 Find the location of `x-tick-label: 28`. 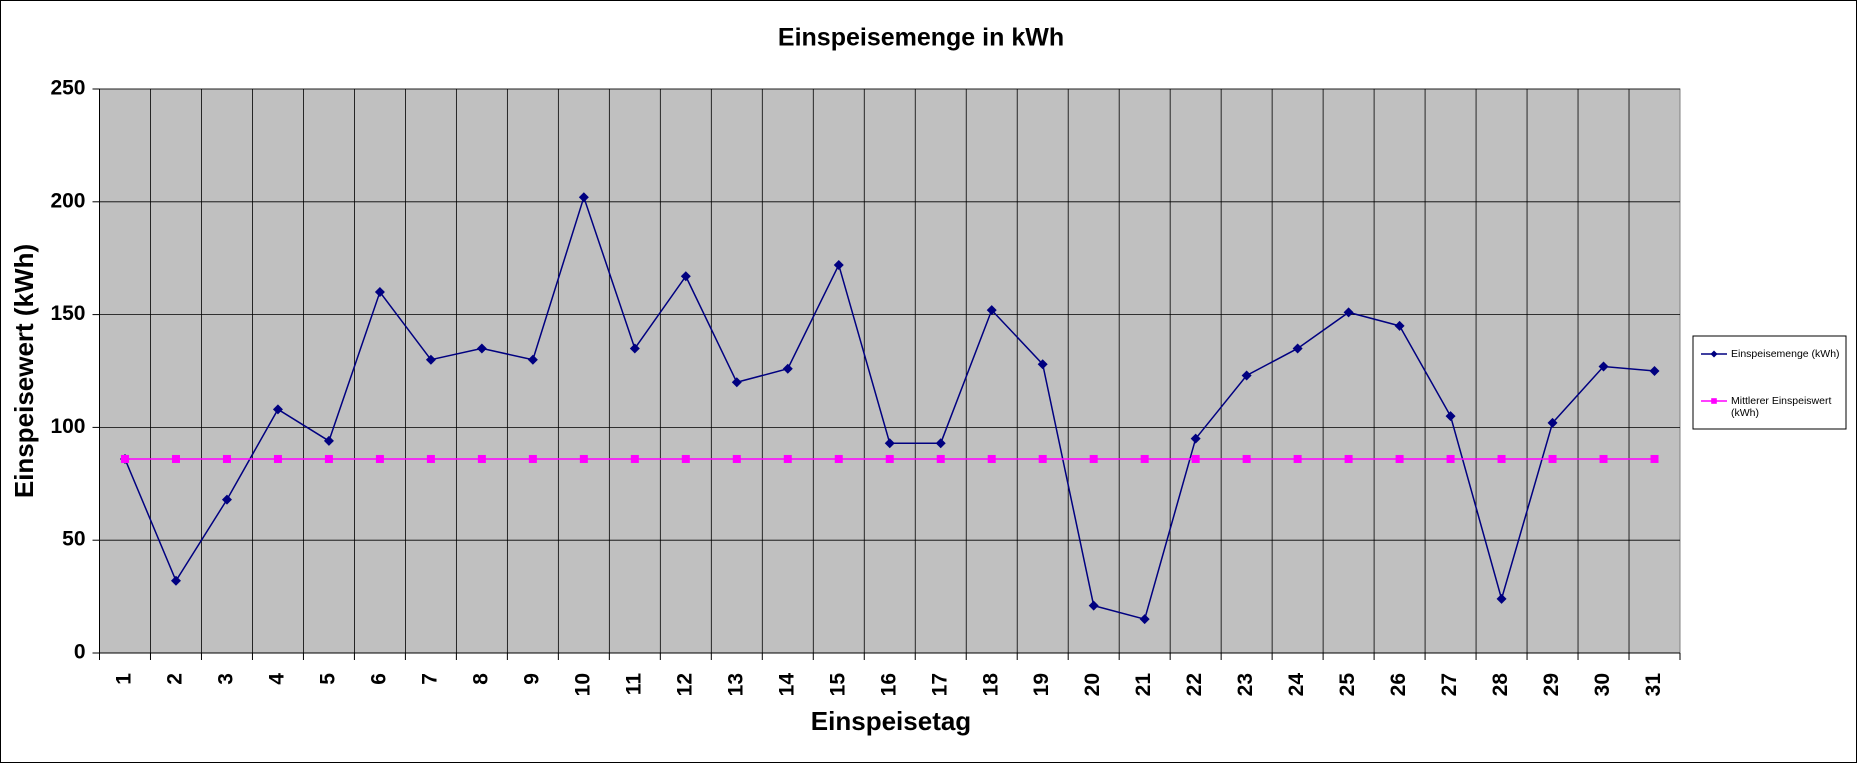

x-tick-label: 28 is located at coordinates (1500, 685).